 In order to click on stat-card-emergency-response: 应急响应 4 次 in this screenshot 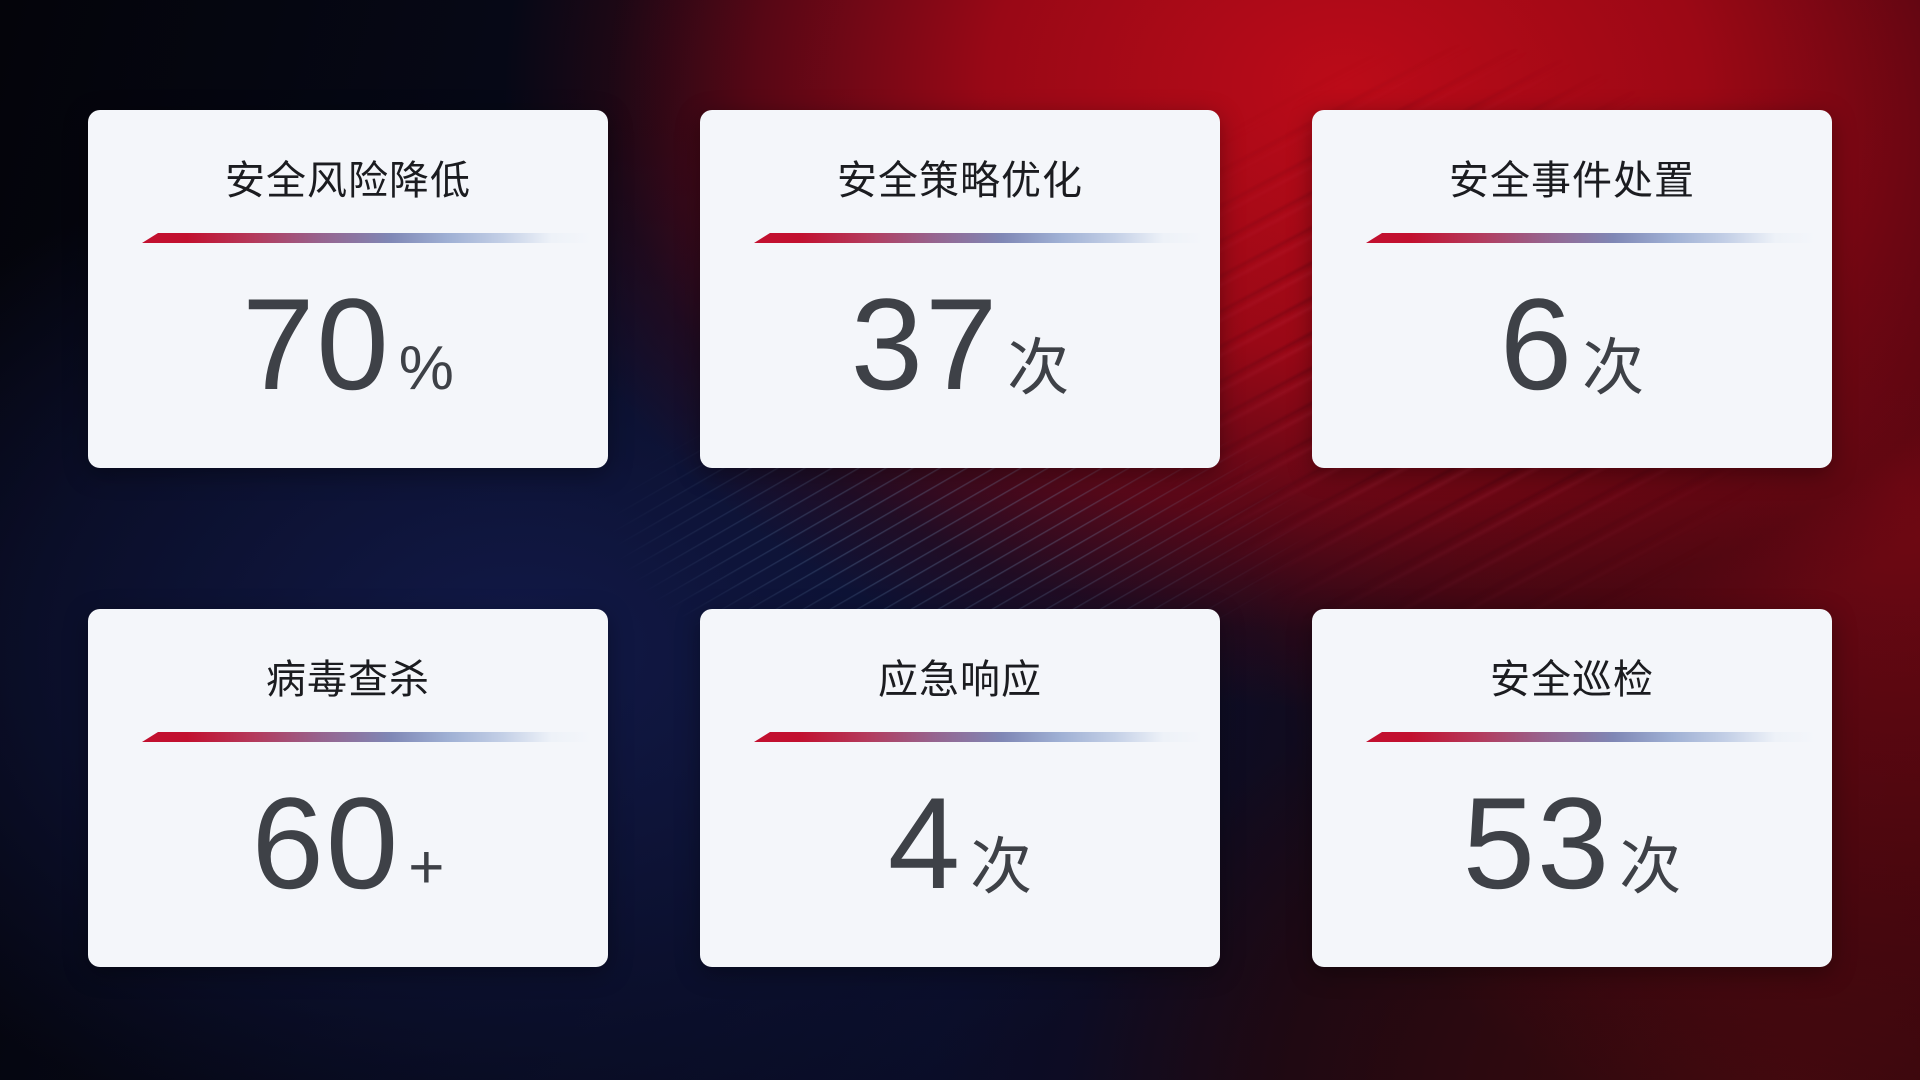, I will do `click(960, 788)`.